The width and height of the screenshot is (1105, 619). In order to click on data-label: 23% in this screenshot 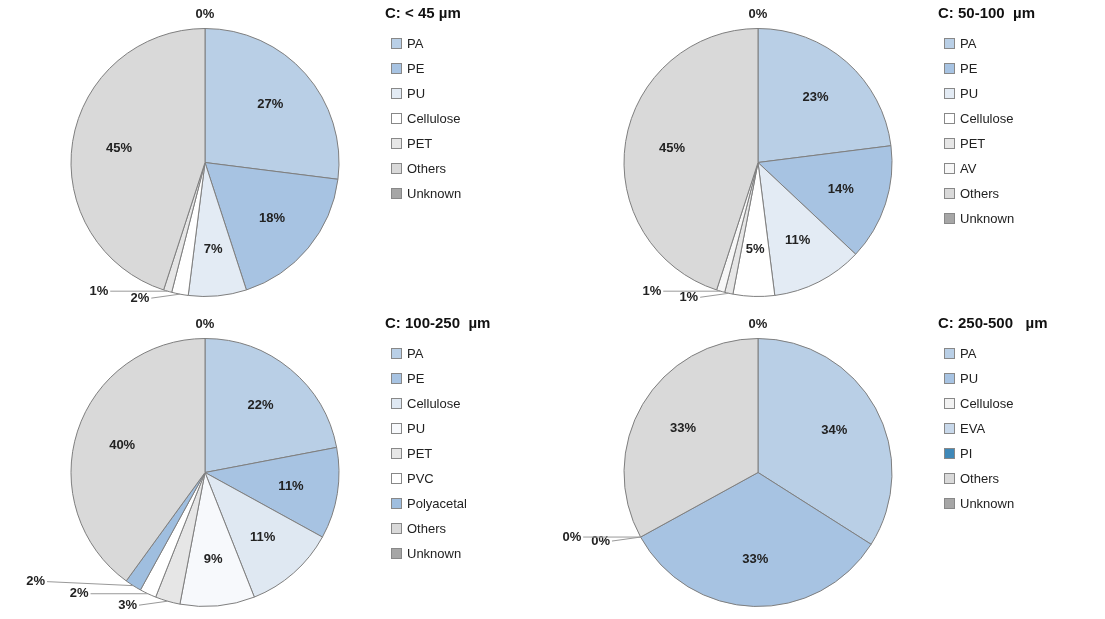, I will do `click(816, 96)`.